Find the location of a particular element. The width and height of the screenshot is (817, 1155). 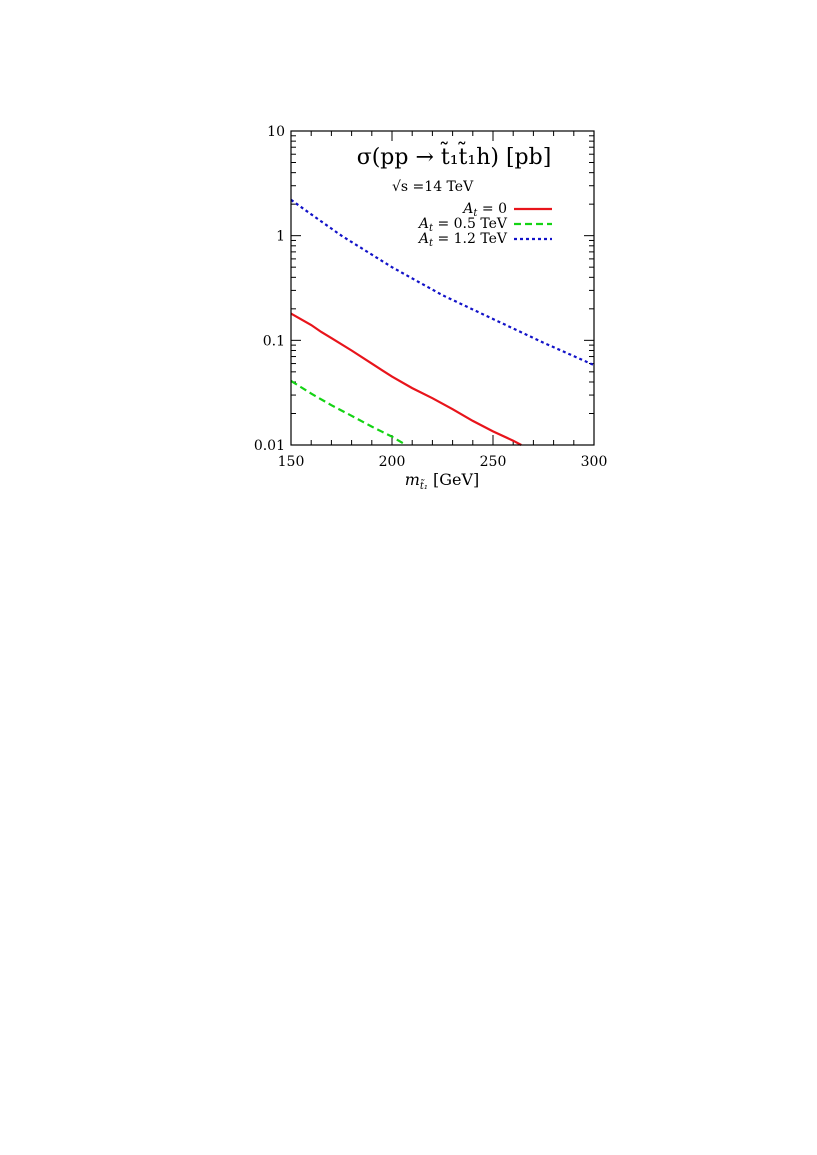

x-tick-label: 150 is located at coordinates (291, 462).